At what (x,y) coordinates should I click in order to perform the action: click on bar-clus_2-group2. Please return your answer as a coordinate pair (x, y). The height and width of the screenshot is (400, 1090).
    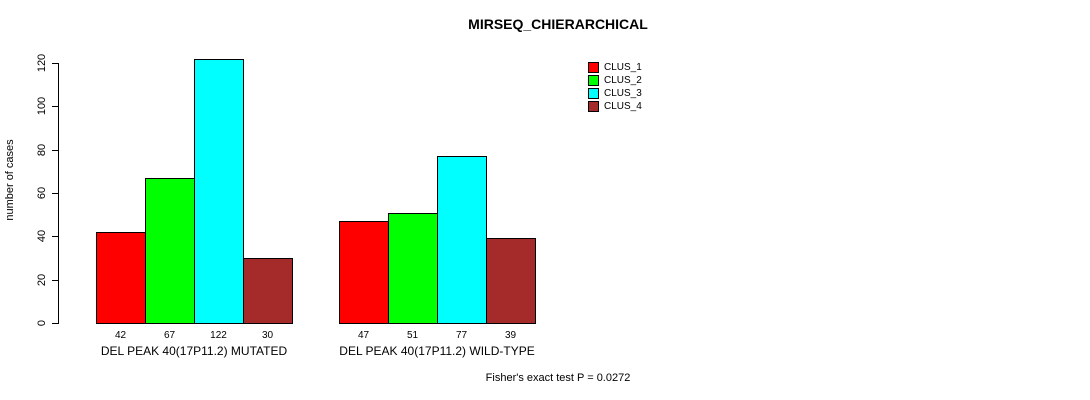
    Looking at the image, I should click on (413, 268).